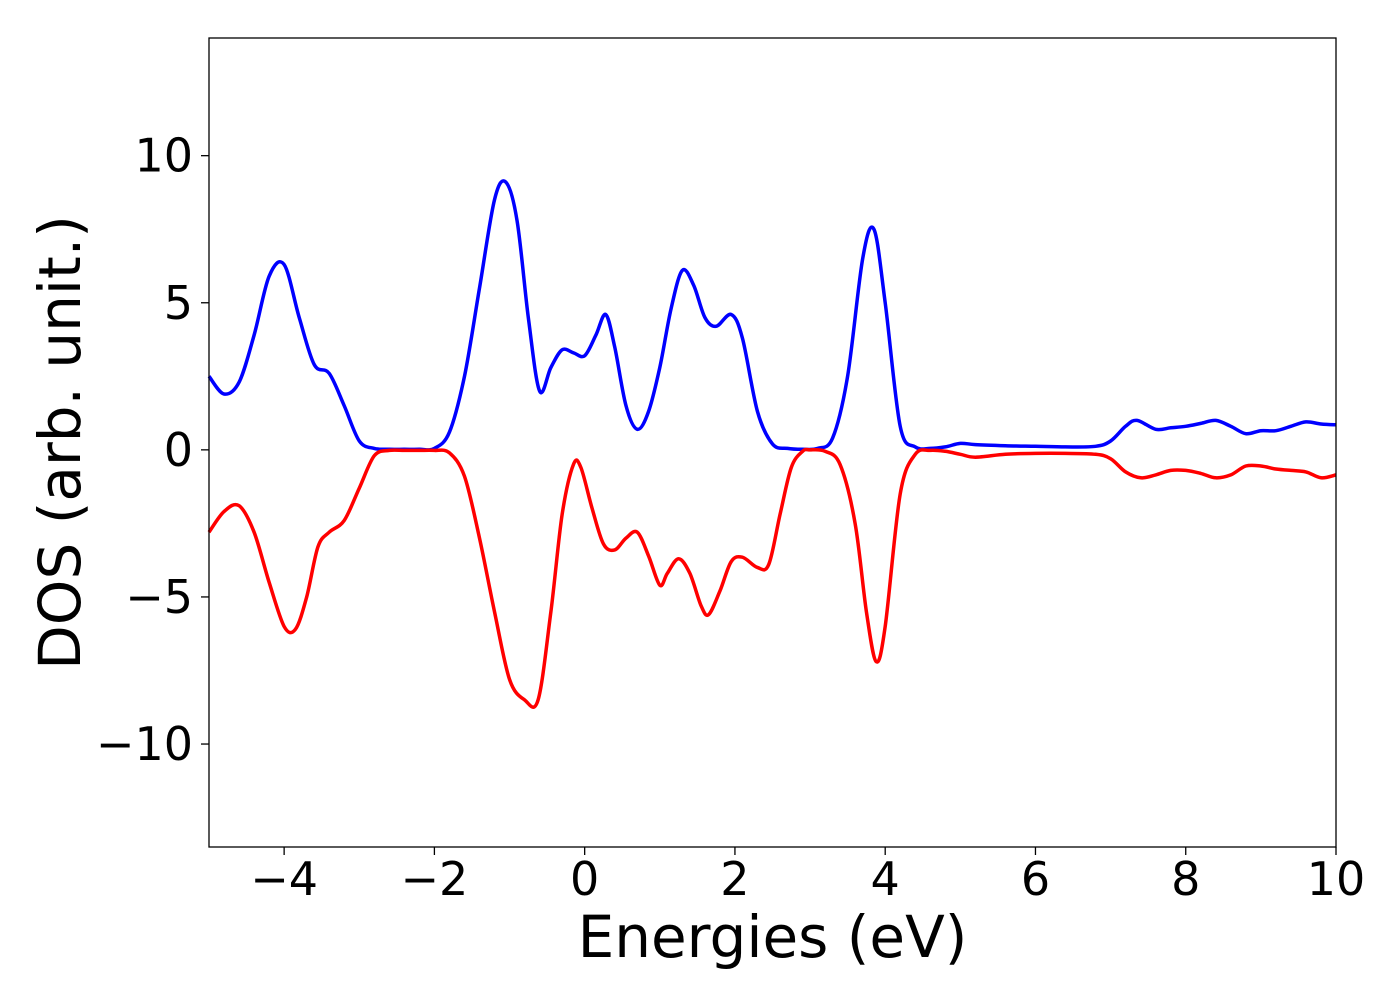 The image size is (1400, 1000). What do you see at coordinates (284, 879) in the screenshot?
I see `x-tick-label: −4` at bounding box center [284, 879].